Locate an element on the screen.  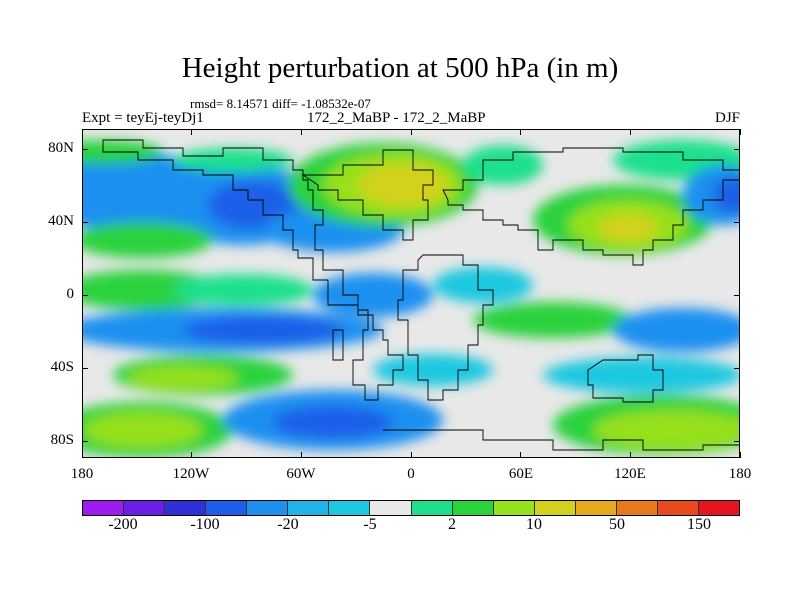
xtick-label: 120W is located at coordinates (191, 474).